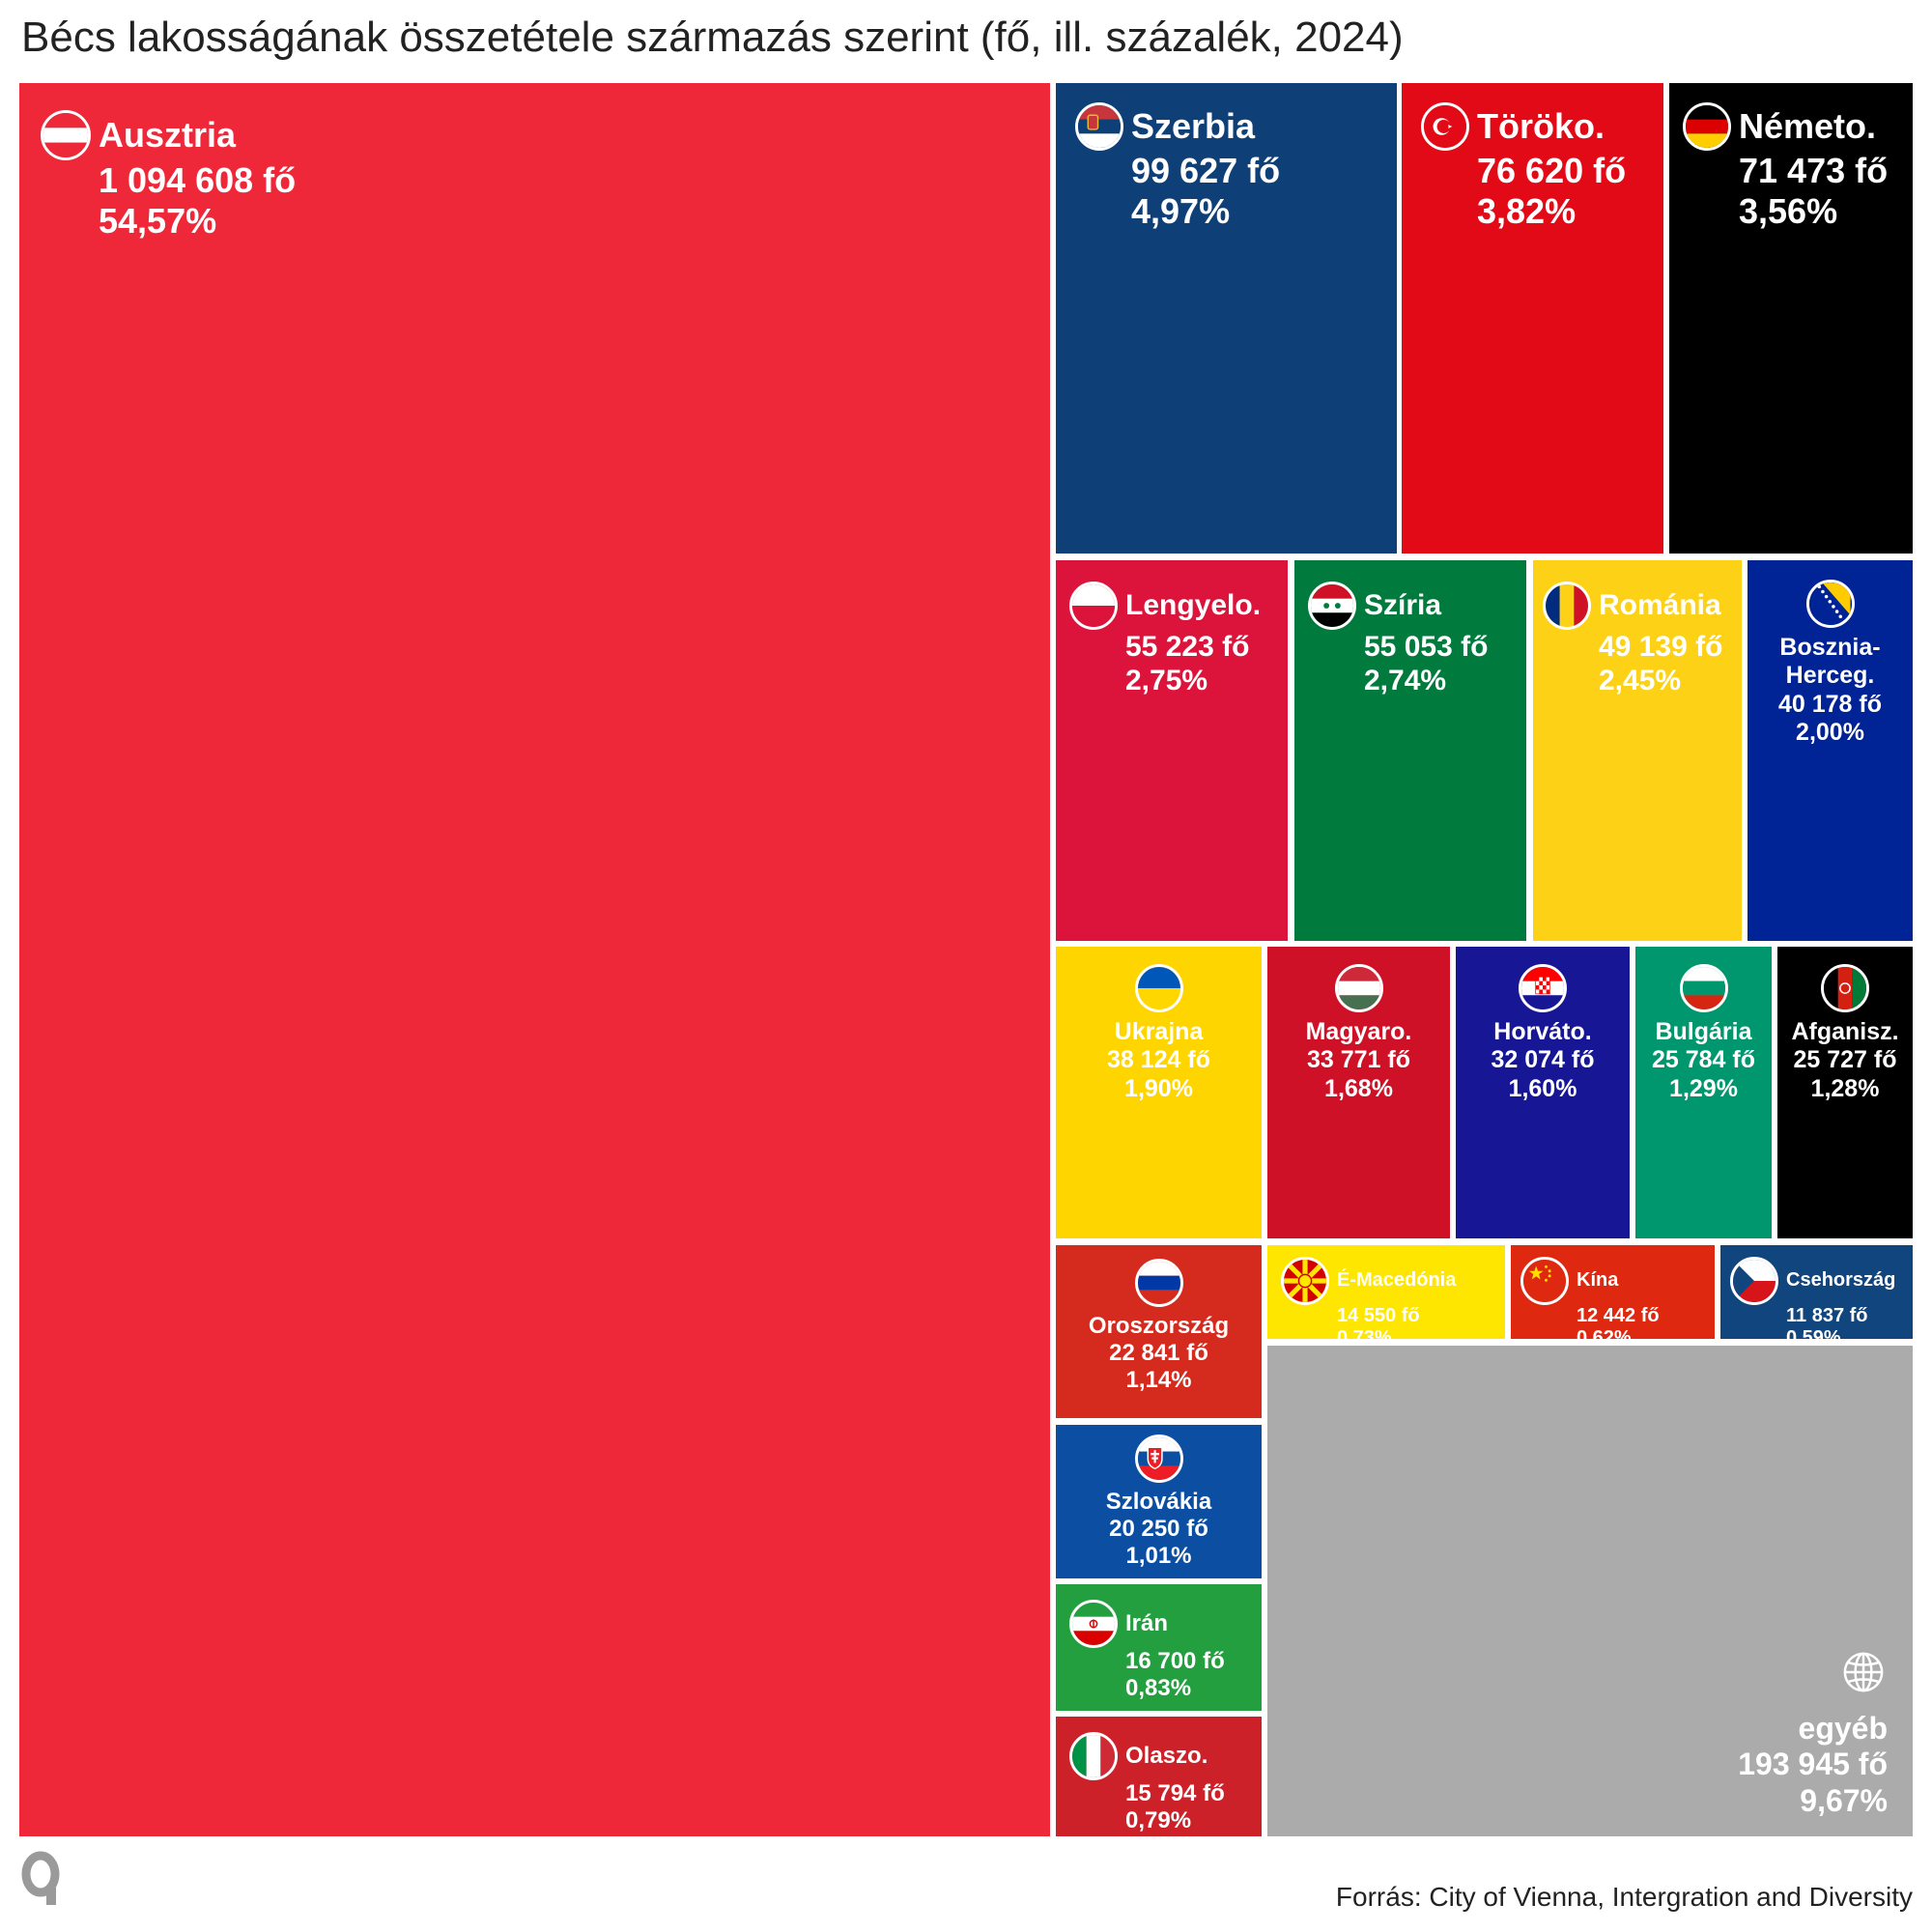  What do you see at coordinates (1358, 1088) in the screenshot?
I see `tile-percent: 1,68%` at bounding box center [1358, 1088].